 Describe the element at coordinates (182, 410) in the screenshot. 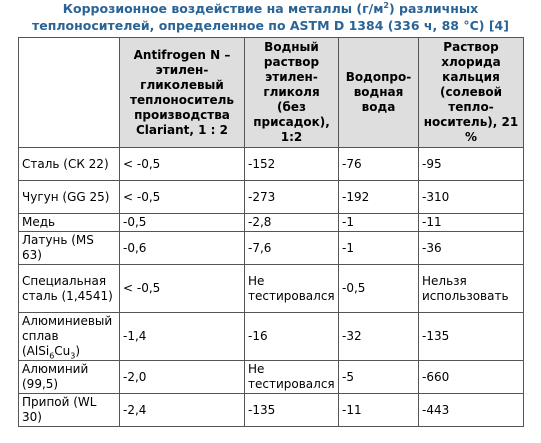

I see `cell-value: -2,4` at that location.